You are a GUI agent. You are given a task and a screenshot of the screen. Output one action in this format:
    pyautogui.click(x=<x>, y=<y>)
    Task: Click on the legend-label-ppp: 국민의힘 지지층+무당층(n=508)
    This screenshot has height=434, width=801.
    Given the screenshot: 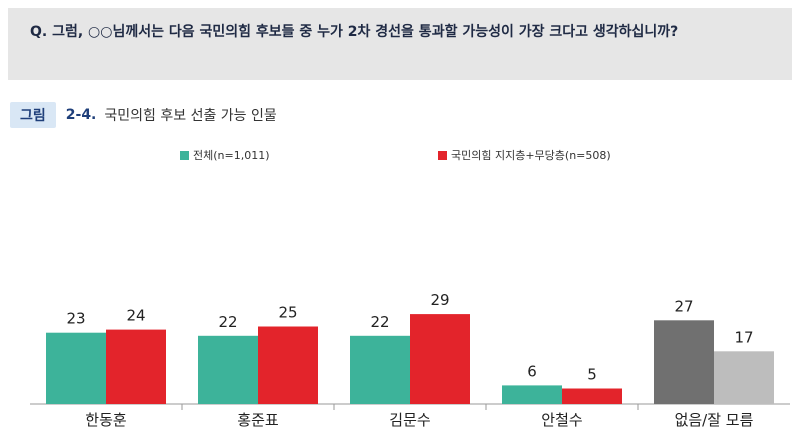 What is the action you would take?
    pyautogui.click(x=531, y=155)
    